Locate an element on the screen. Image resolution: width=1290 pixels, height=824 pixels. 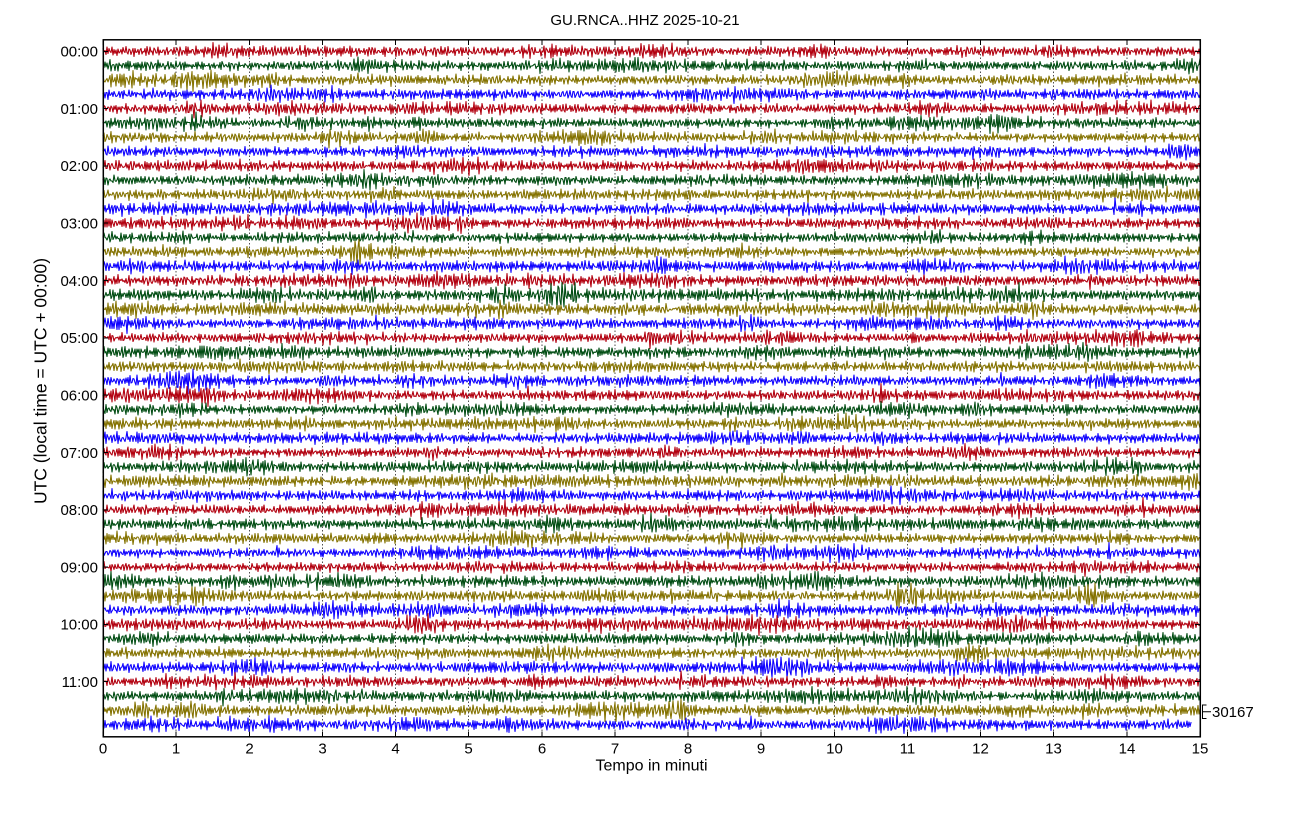
svg-text: 7 is located at coordinates (615, 749).